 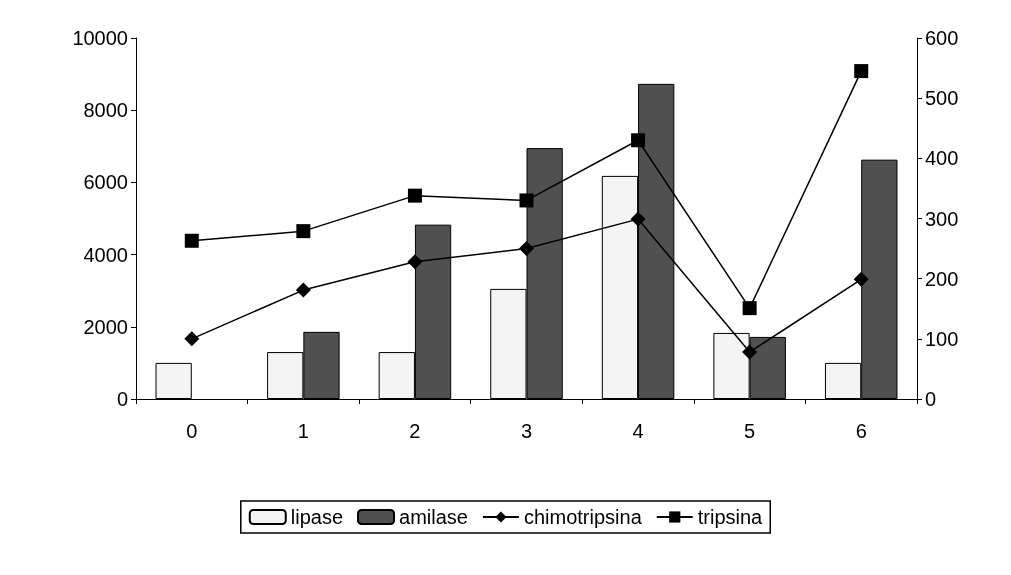 What do you see at coordinates (942, 158) in the screenshot?
I see `y2-tick-label: 400` at bounding box center [942, 158].